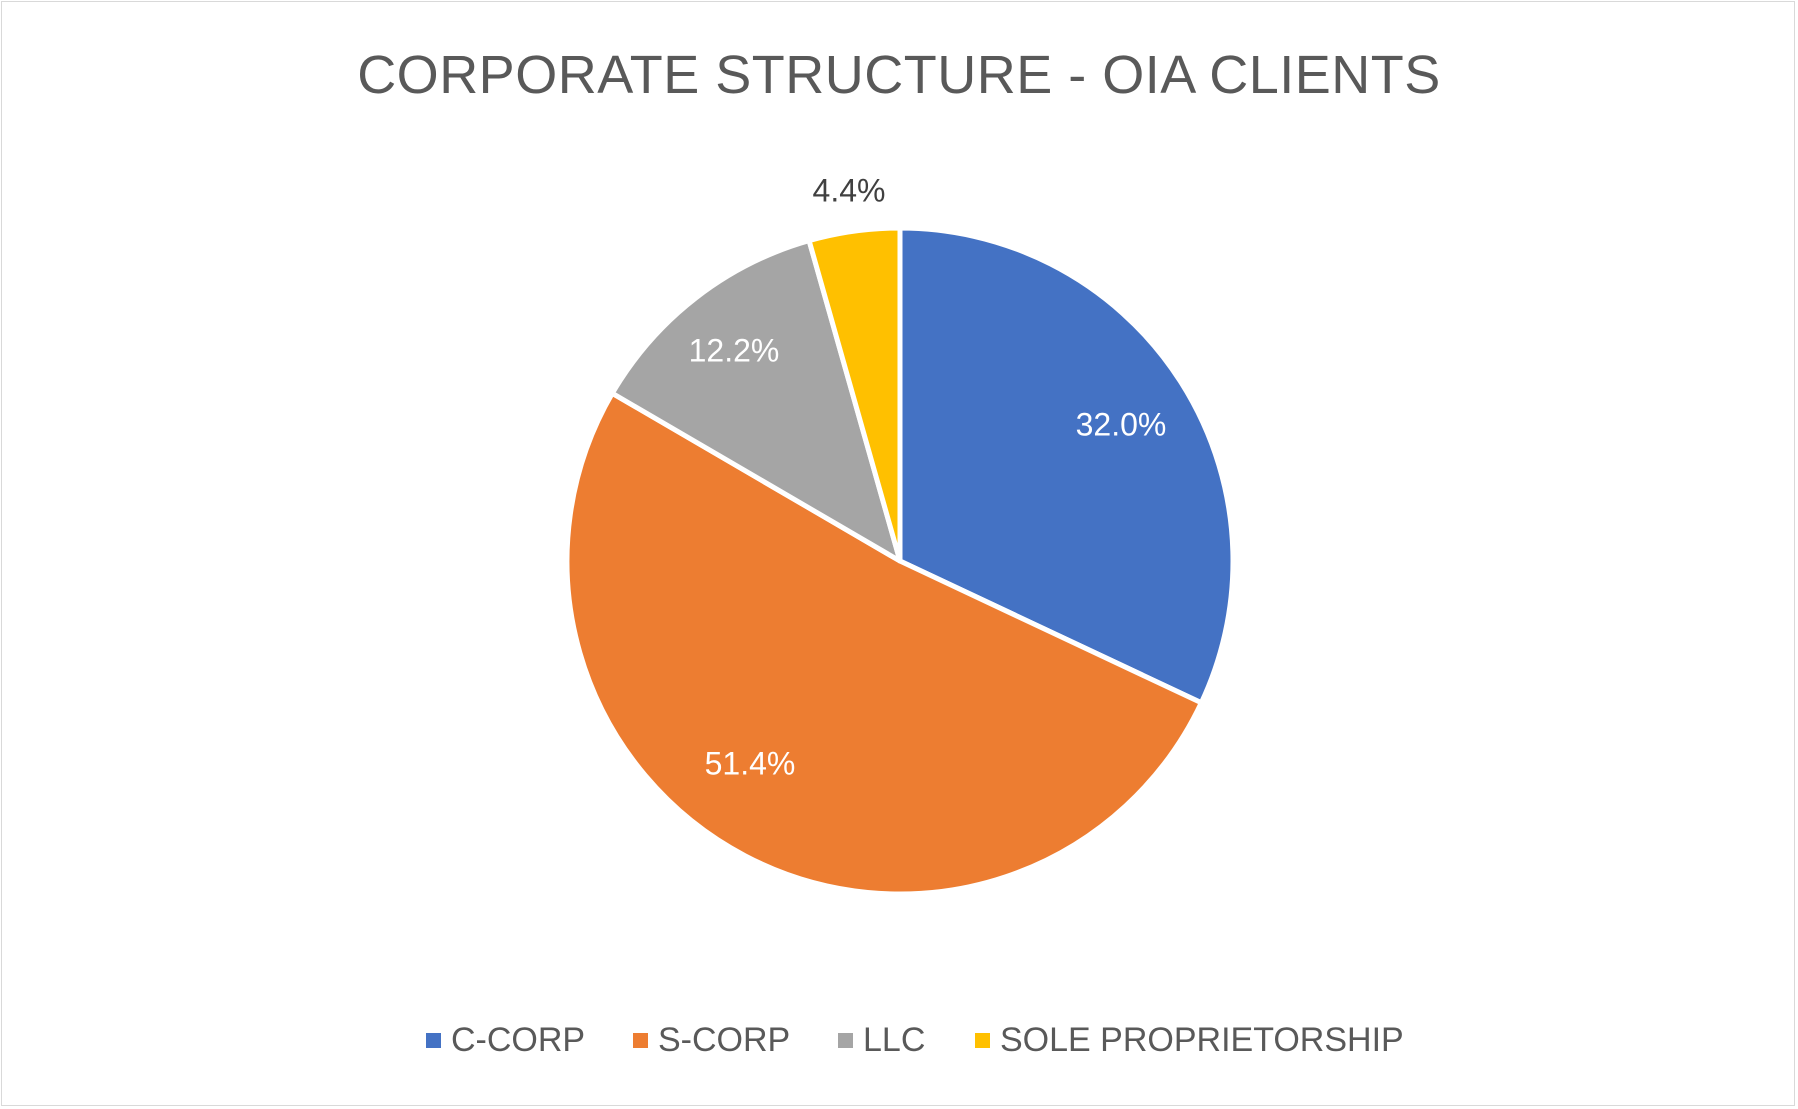  I want to click on data-label: 32.0%, so click(1121, 424).